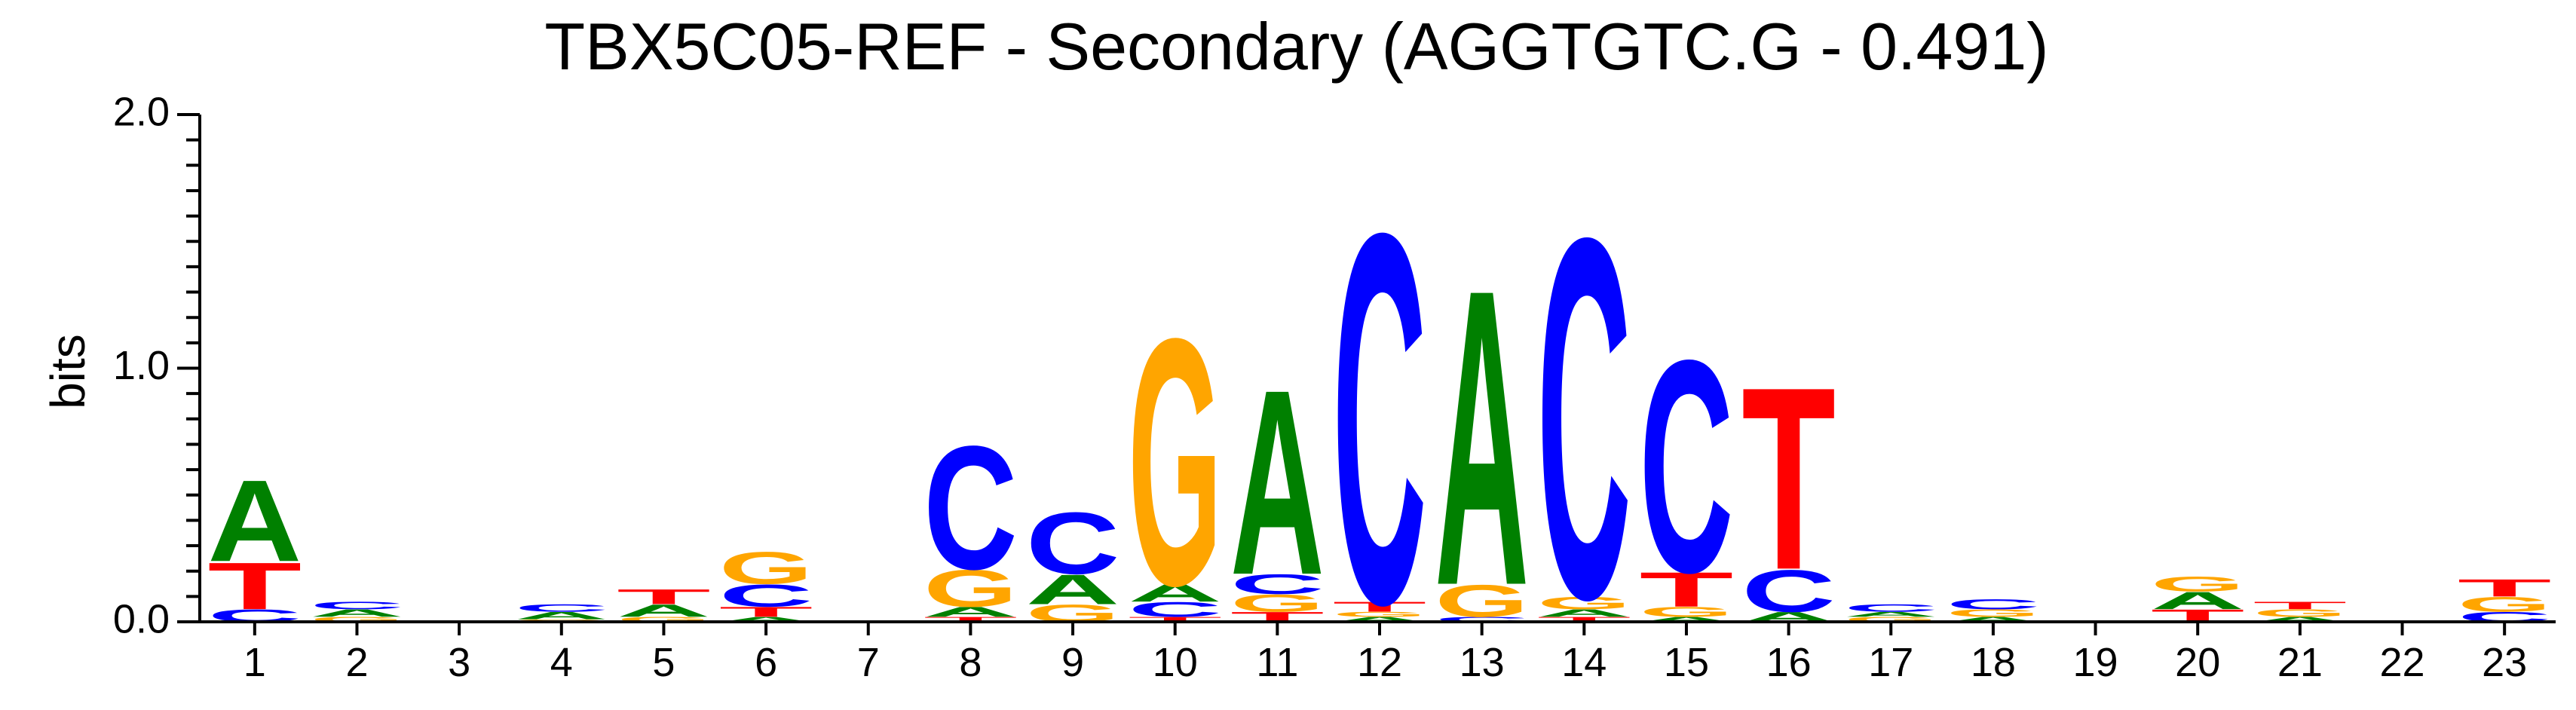 This screenshot has width=2576, height=710. I want to click on x-tick-label: 13, so click(1482, 663).